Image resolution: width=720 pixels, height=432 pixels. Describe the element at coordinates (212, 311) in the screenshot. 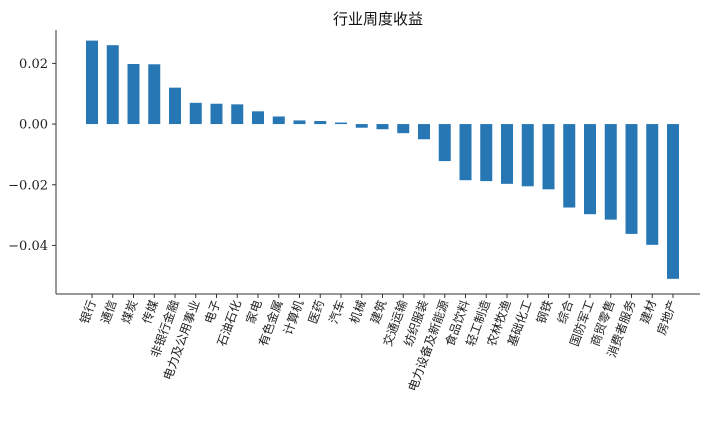

I see `x-tick-label: 电子` at that location.